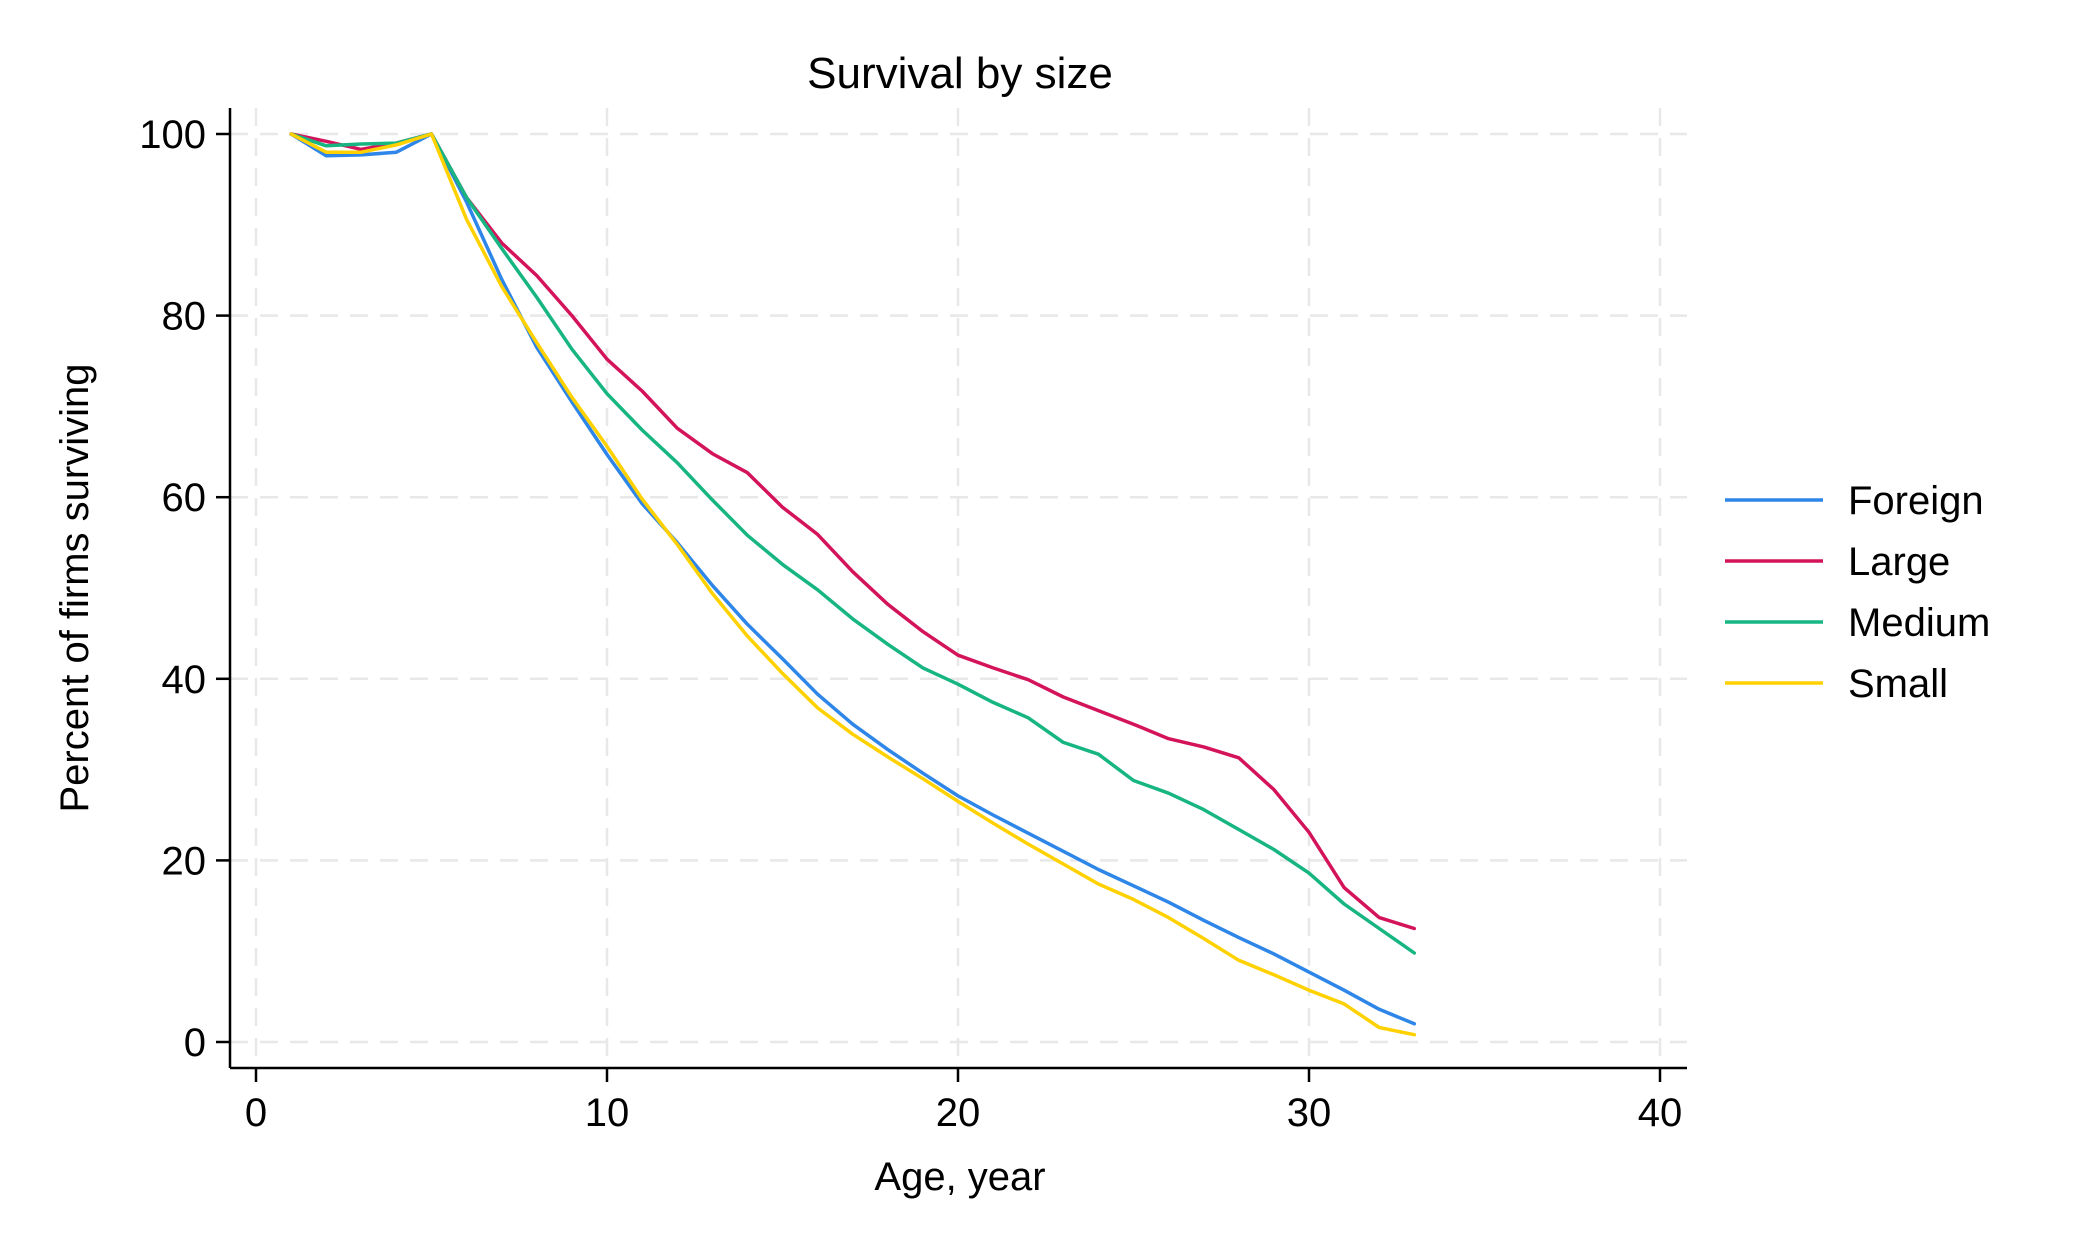  I want to click on y-tick-label: 80, so click(184, 317).